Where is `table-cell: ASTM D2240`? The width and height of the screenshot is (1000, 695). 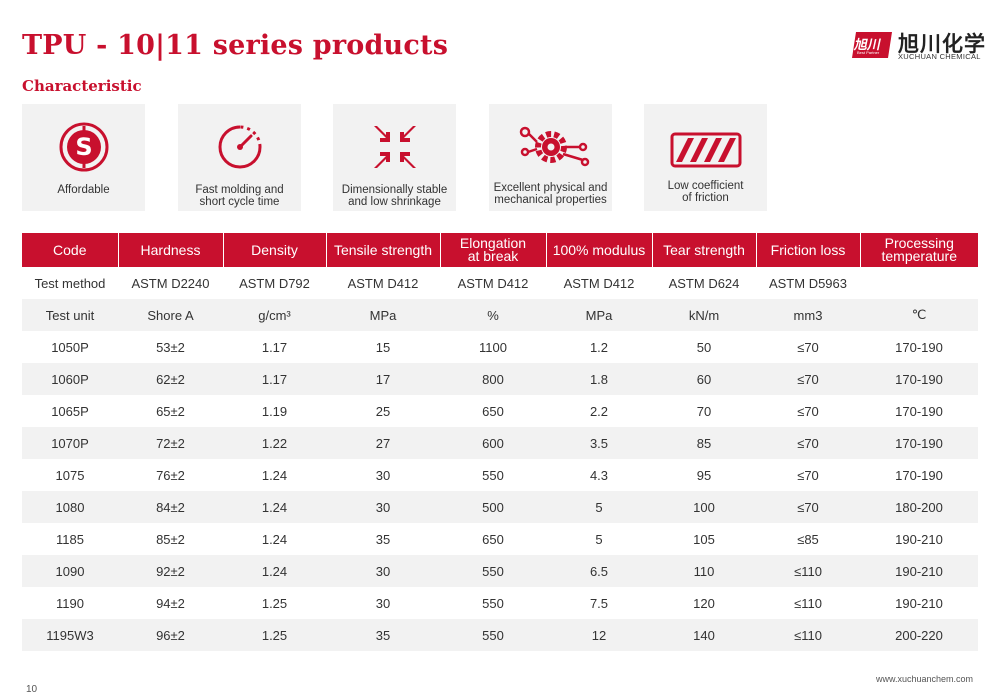 table-cell: ASTM D2240 is located at coordinates (170, 283).